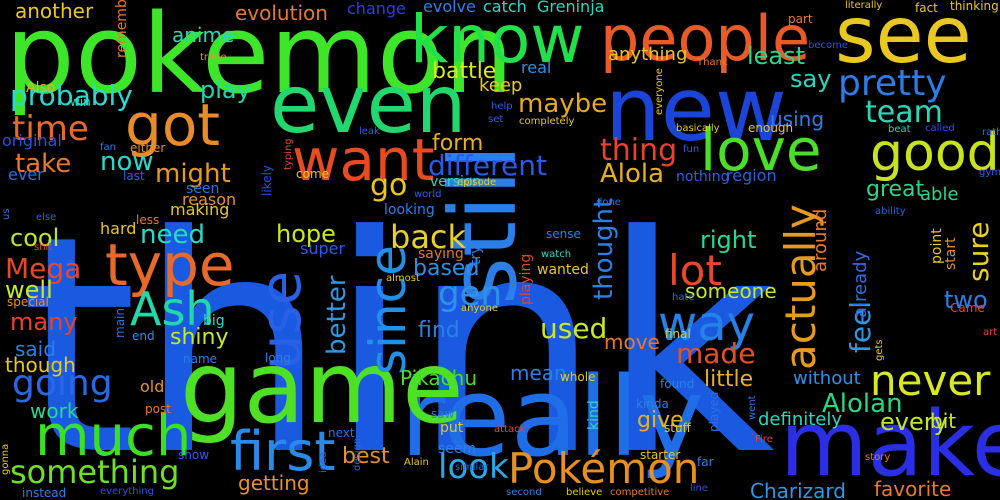 The height and width of the screenshot is (500, 1000). I want to click on word-little: little, so click(728, 379).